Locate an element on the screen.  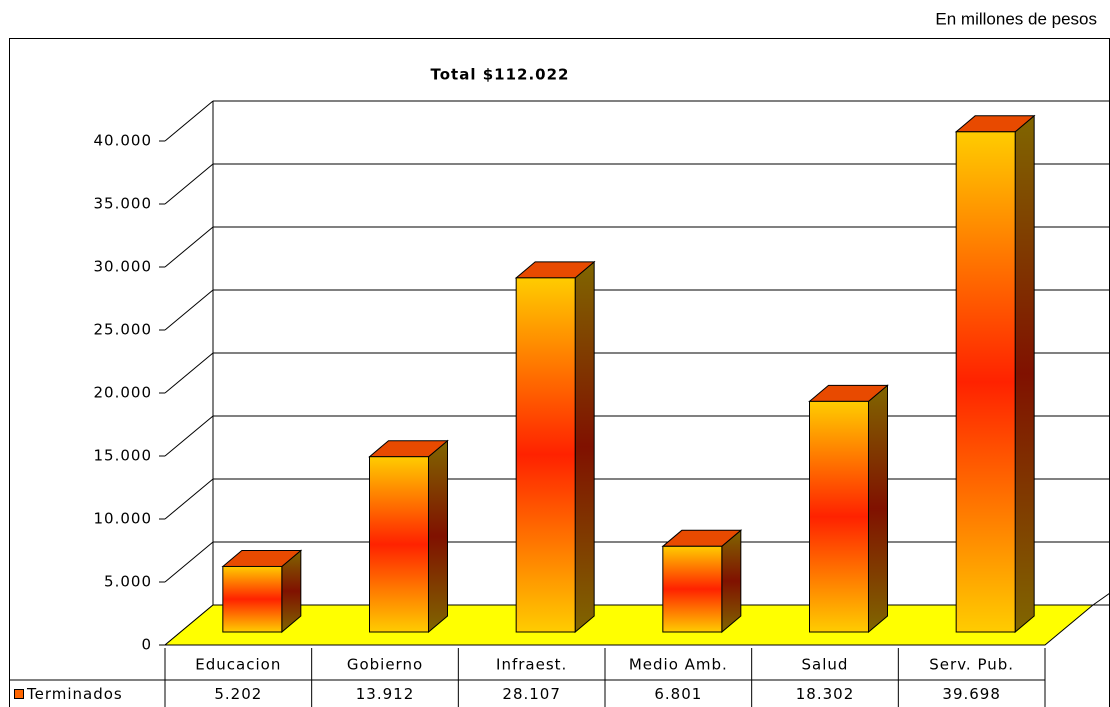
y-tick-label: 35.000 is located at coordinates (123, 204).